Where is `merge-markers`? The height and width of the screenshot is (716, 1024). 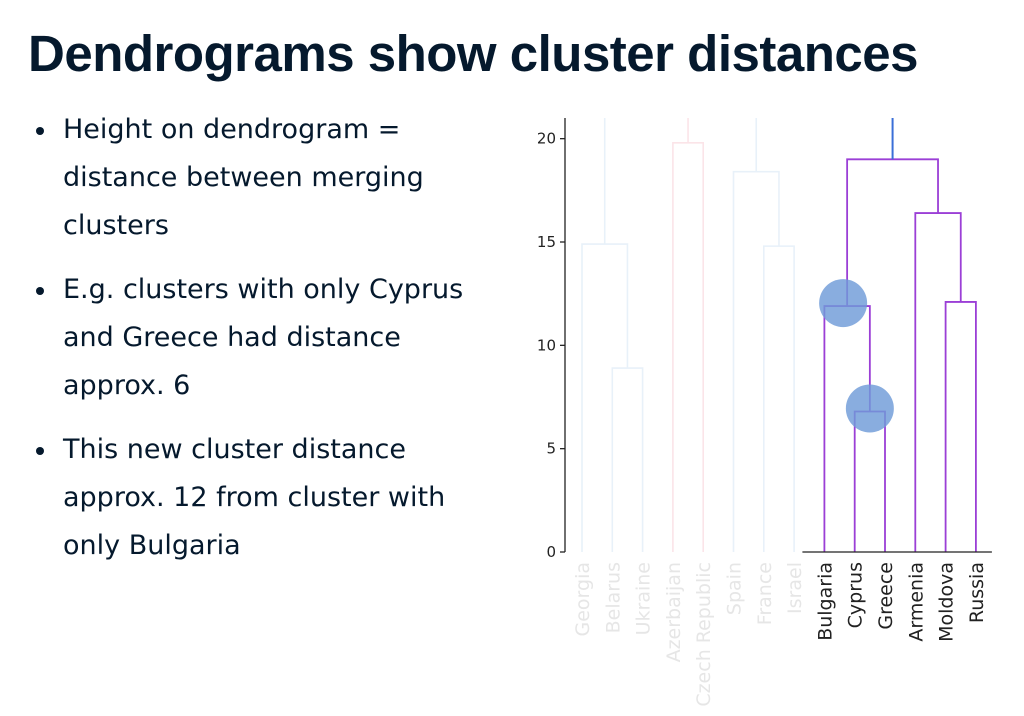
merge-markers is located at coordinates (856, 356).